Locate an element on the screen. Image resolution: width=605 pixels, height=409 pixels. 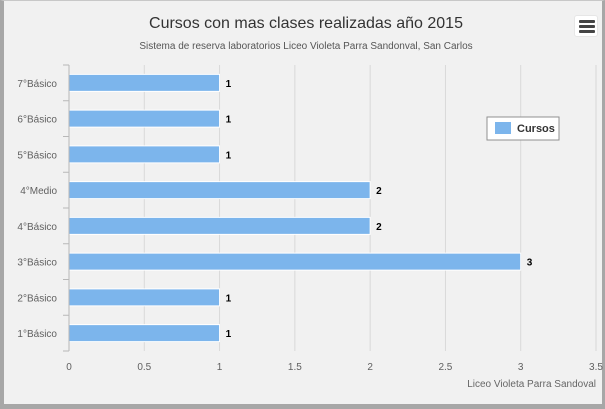
legend: Cursos is located at coordinates (523, 128).